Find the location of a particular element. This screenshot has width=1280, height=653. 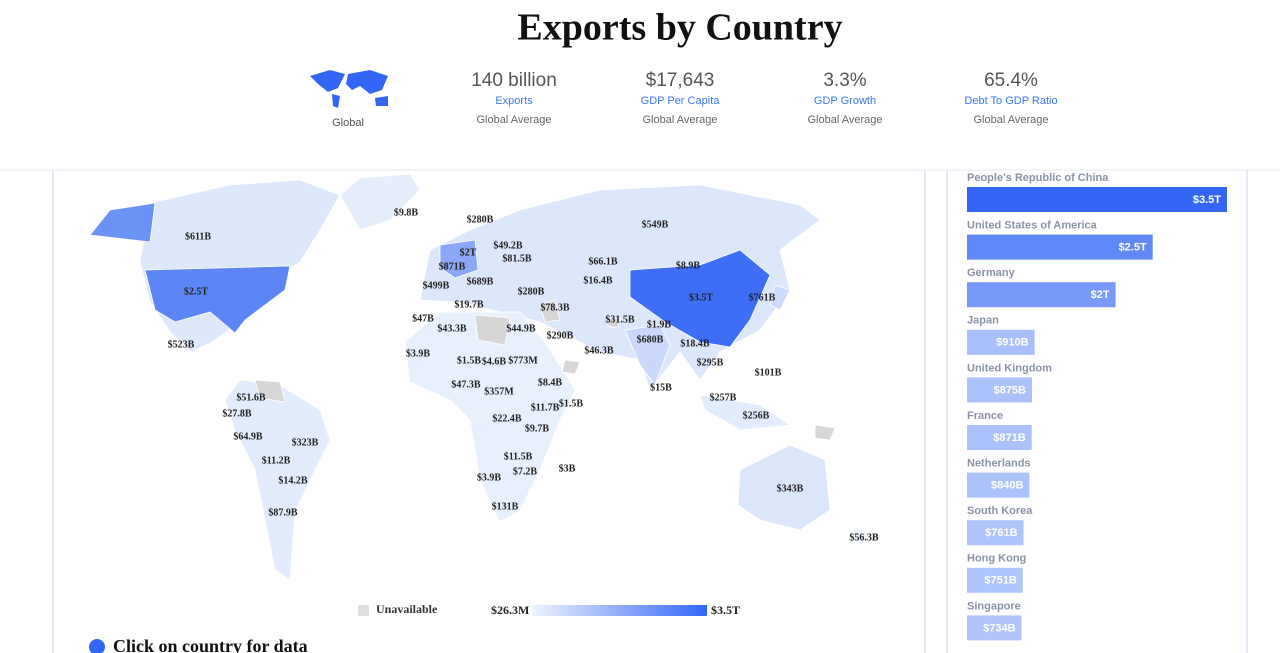

map-label: $256B is located at coordinates (756, 415).